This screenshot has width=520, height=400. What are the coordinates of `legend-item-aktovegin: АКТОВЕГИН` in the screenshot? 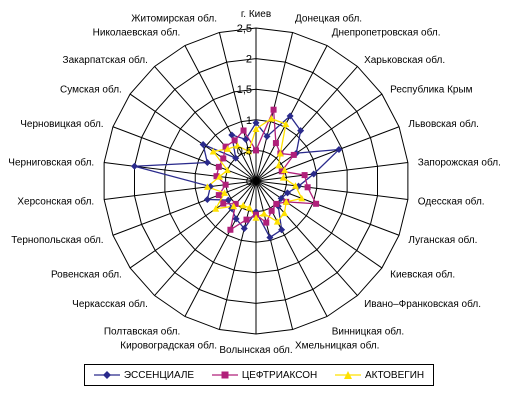 It's located at (379, 375).